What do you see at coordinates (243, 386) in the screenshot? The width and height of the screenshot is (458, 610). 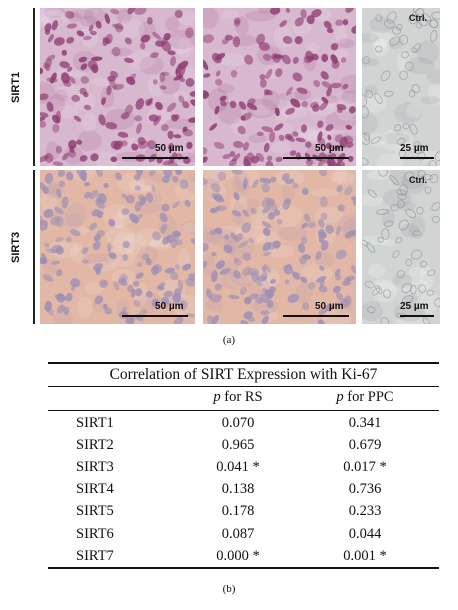 I see `table-title-rule` at bounding box center [243, 386].